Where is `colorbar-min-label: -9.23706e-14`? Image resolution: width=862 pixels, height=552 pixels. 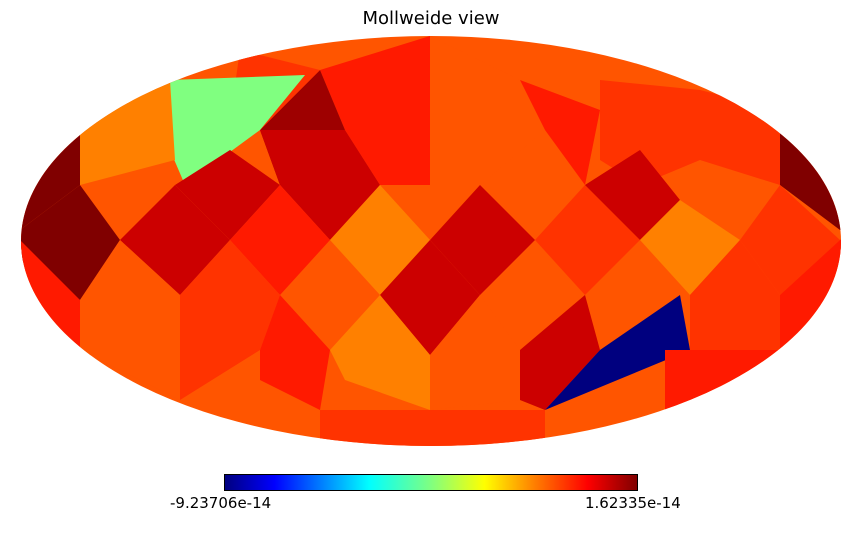
colorbar-min-label: -9.23706e-14 is located at coordinates (221, 503).